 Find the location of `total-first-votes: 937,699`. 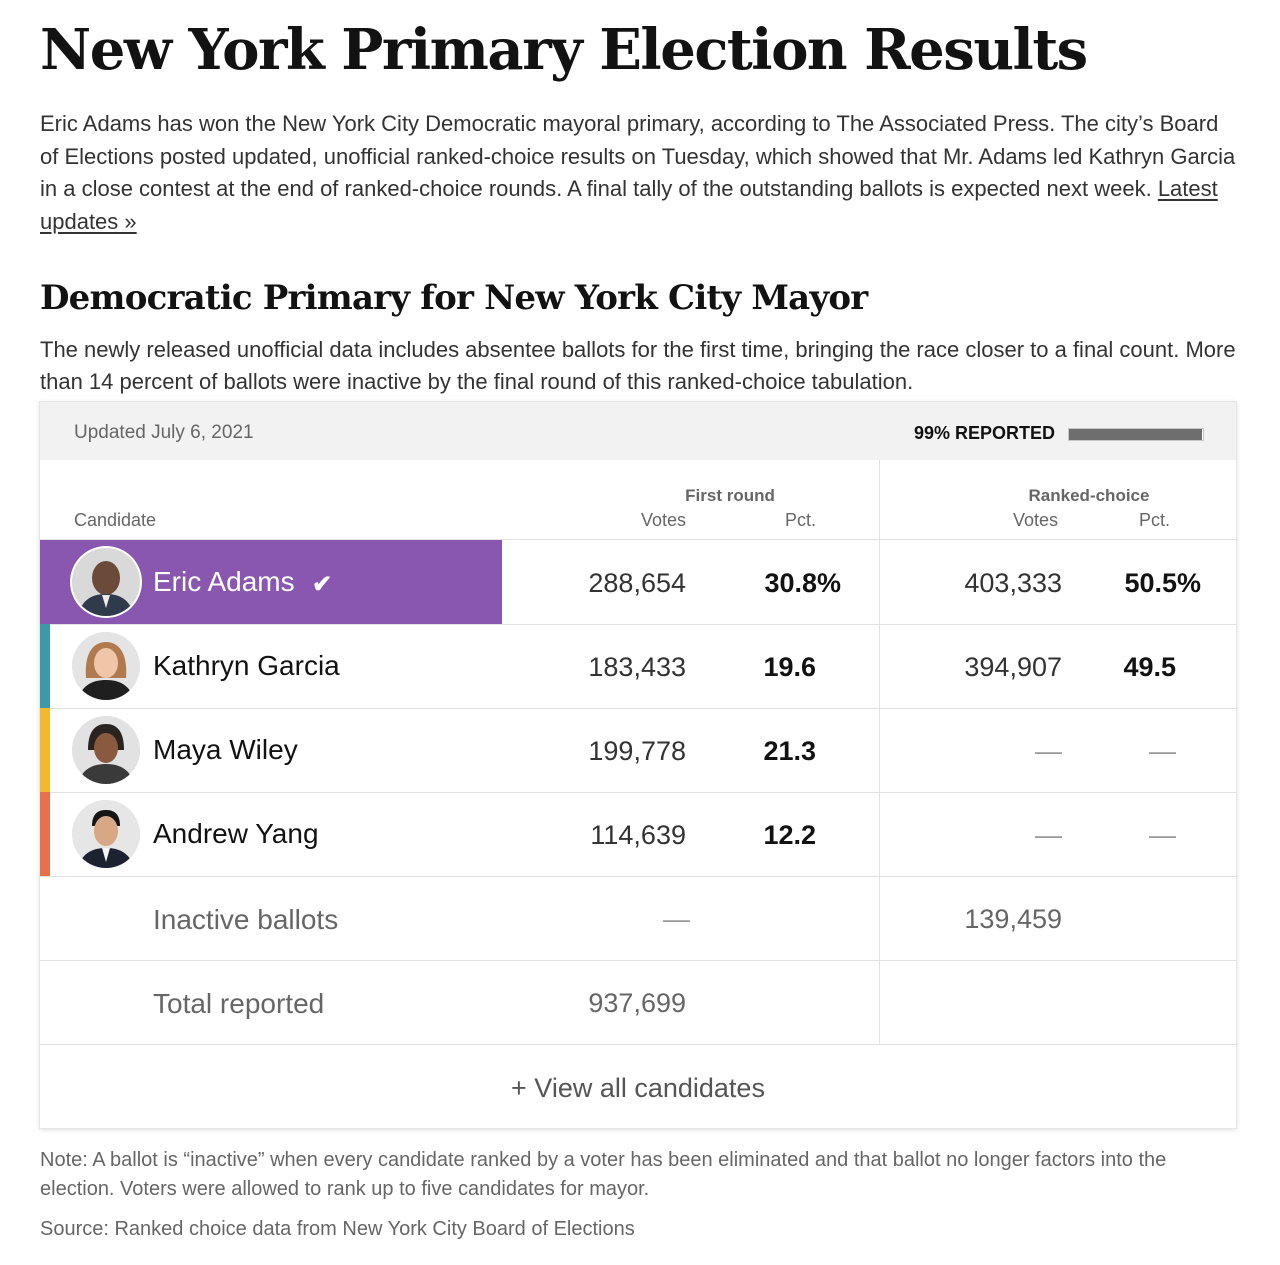

total-first-votes: 937,699 is located at coordinates (637, 1003).